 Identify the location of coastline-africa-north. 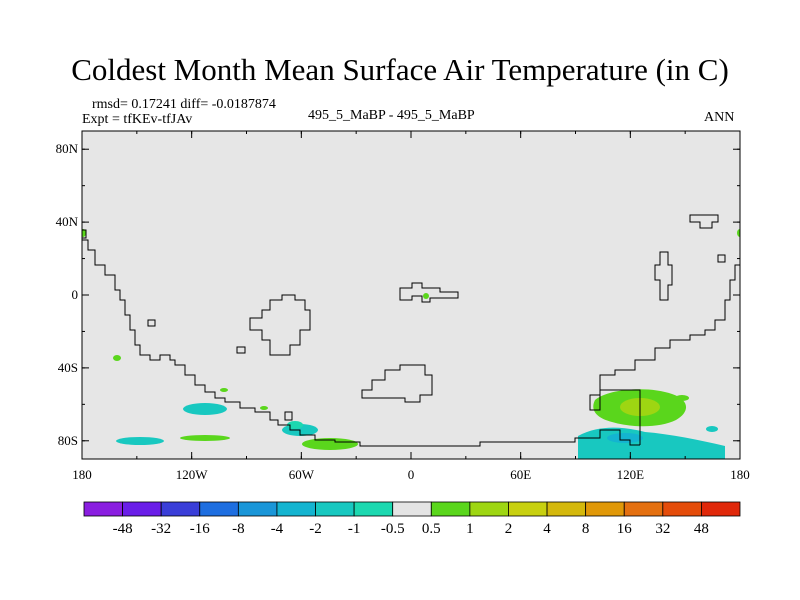
(429, 292).